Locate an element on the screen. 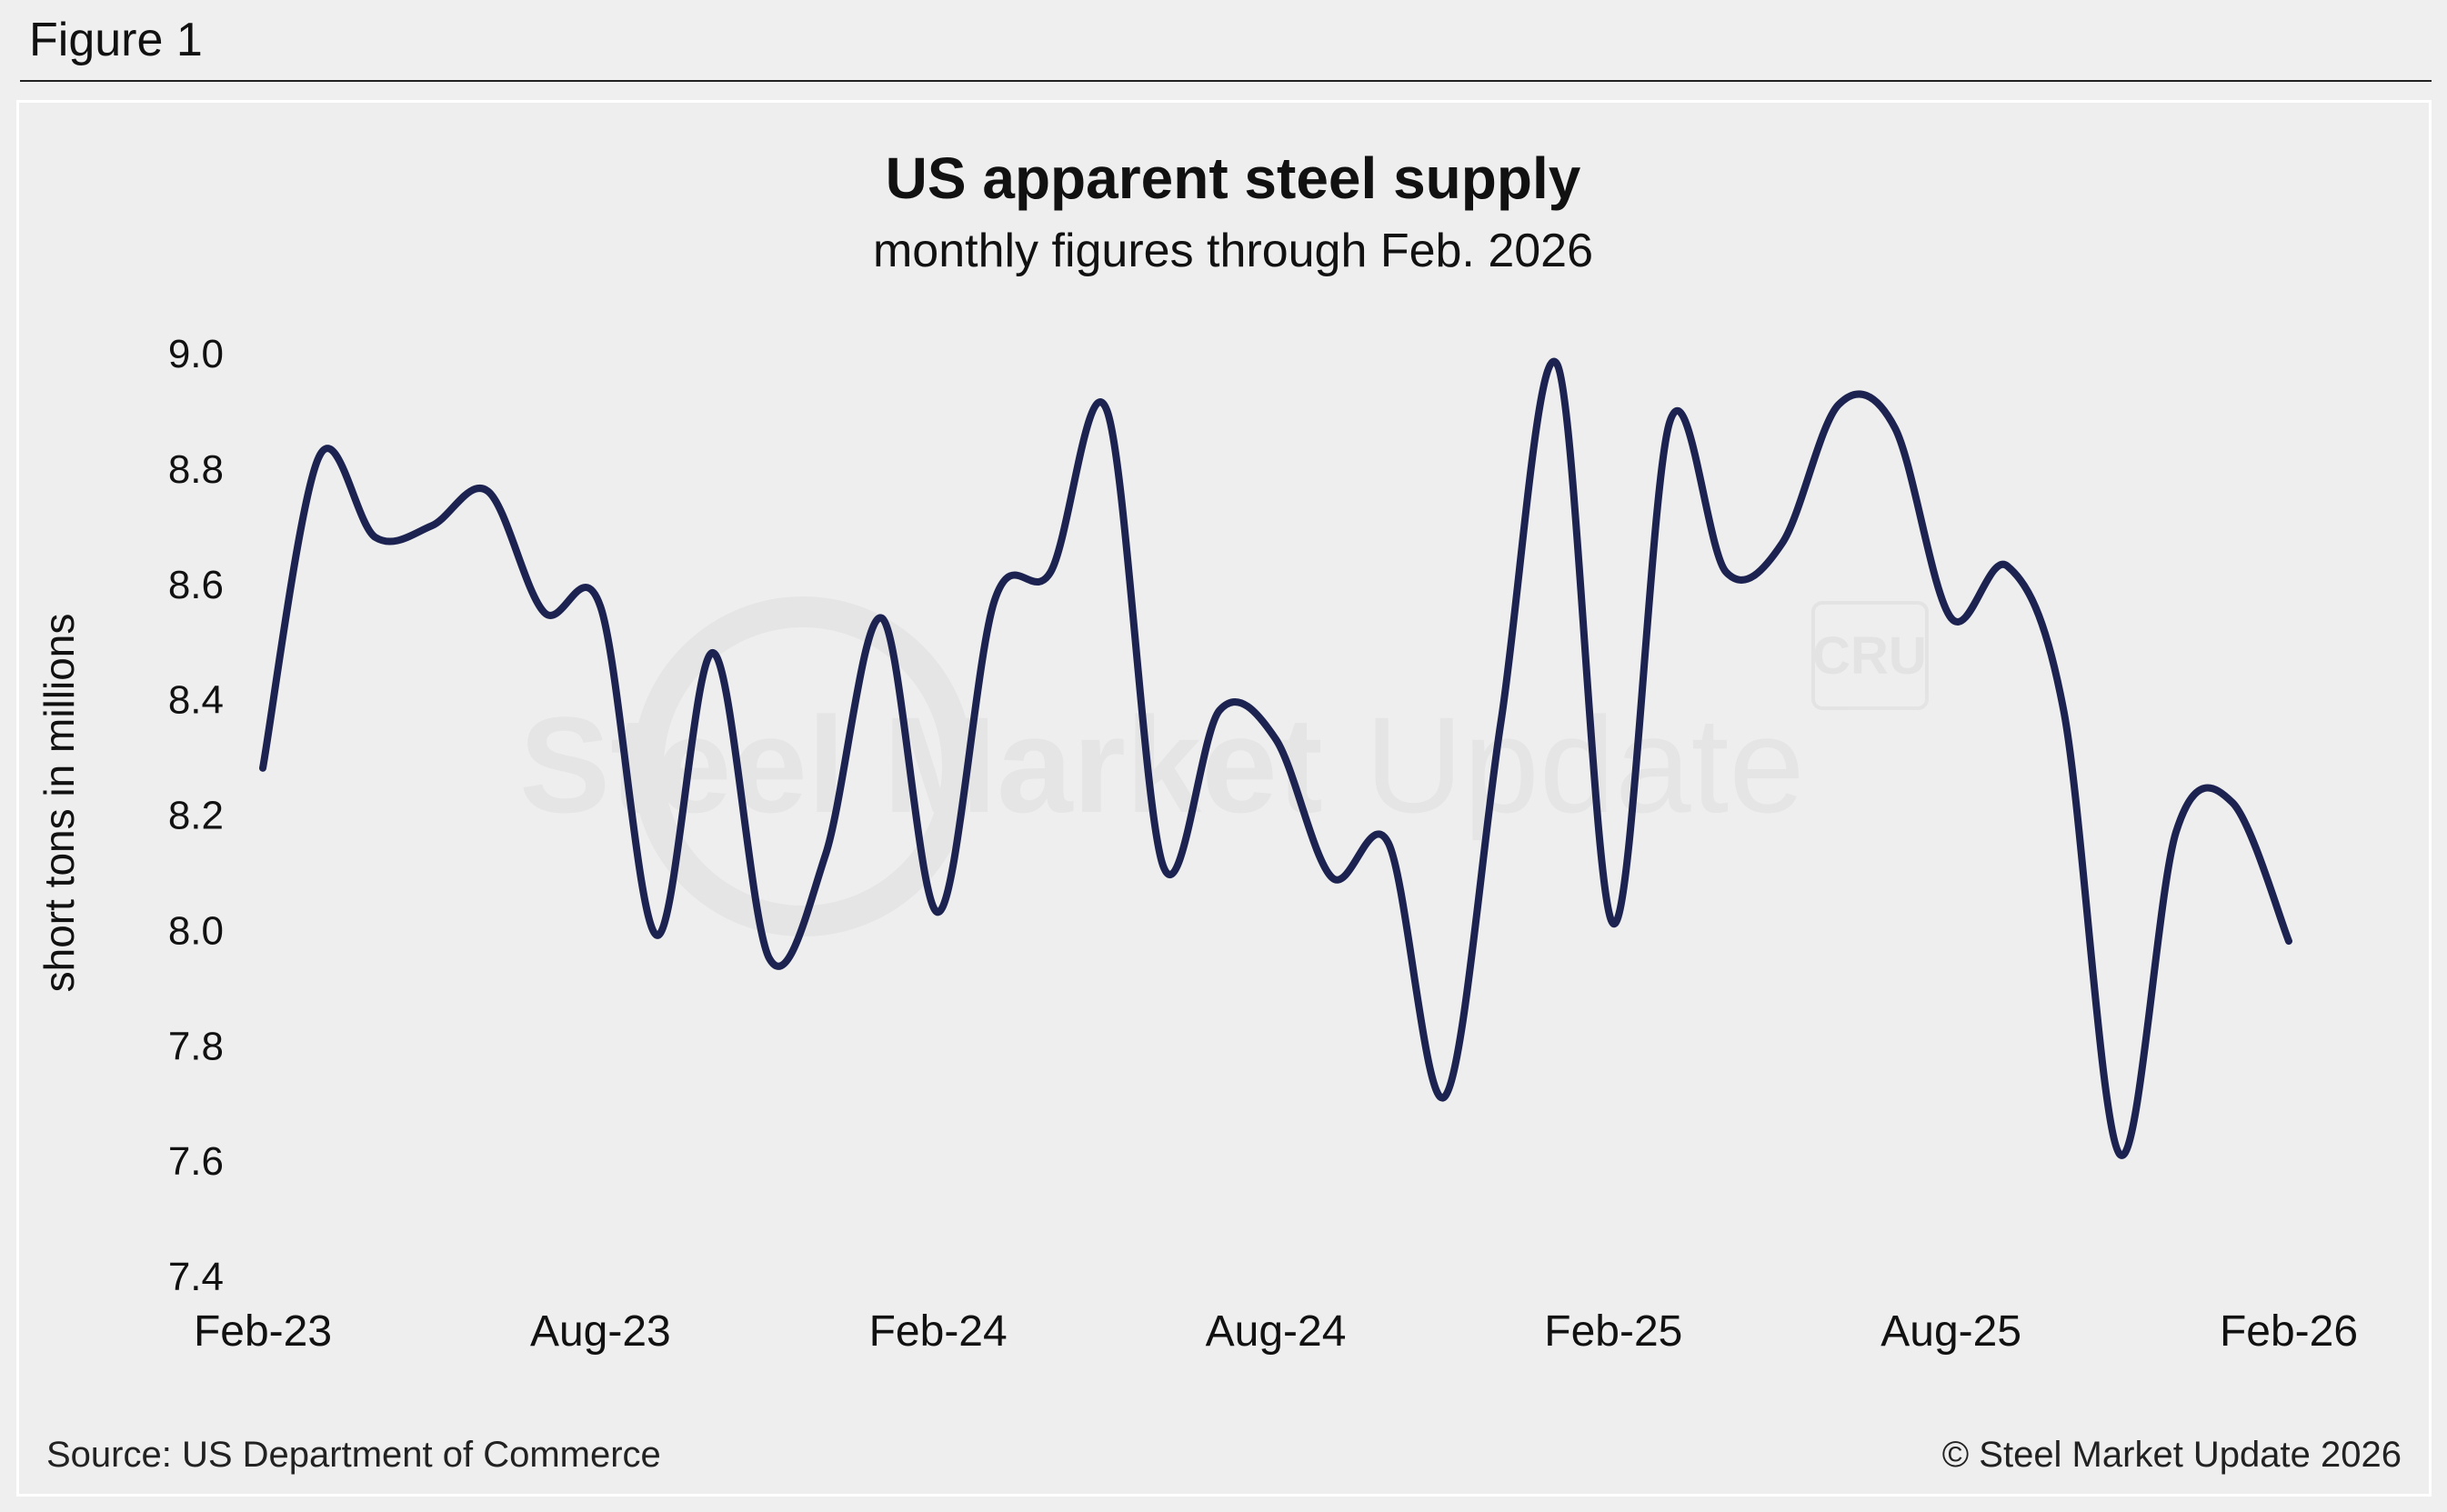  y-tick-label: 7.8 is located at coordinates (196, 1046).